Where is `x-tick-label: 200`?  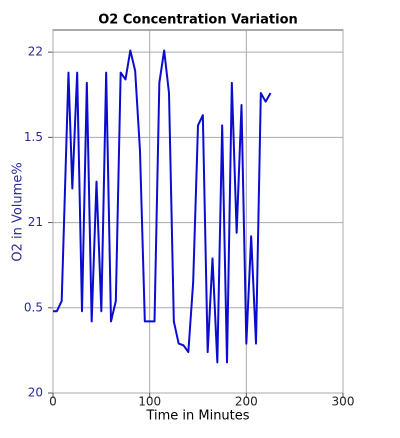
x-tick-label: 200 is located at coordinates (246, 402).